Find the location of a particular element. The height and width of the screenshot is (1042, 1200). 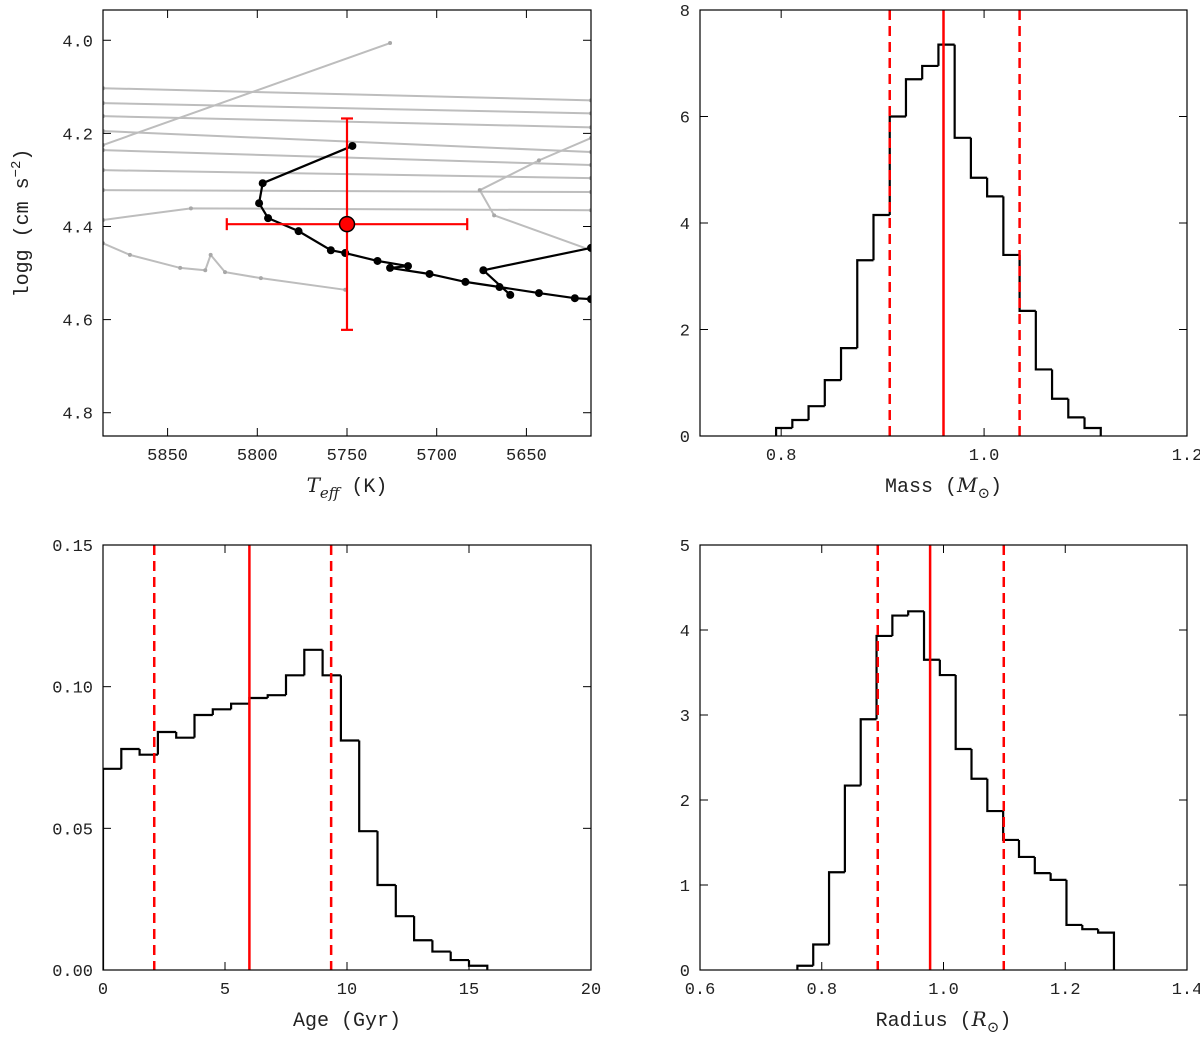

label-part: logg (cm s is located at coordinates (23, 237).